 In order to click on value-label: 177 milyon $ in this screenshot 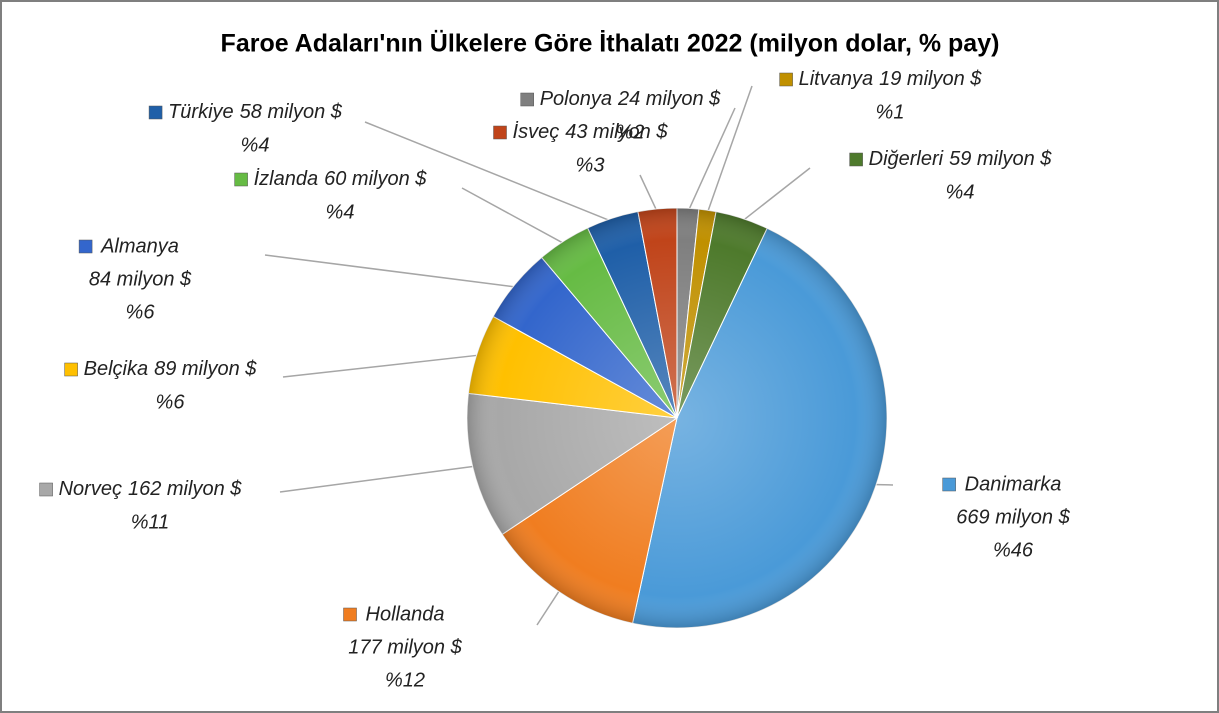, I will do `click(405, 647)`.